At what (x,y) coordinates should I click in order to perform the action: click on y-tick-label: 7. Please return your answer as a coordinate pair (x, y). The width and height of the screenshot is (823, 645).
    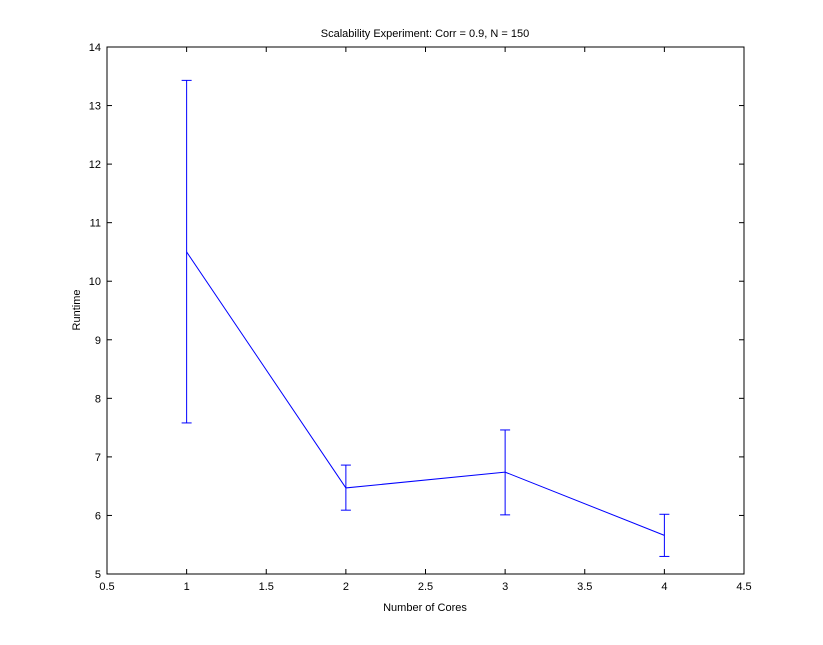
    Looking at the image, I should click on (98, 458).